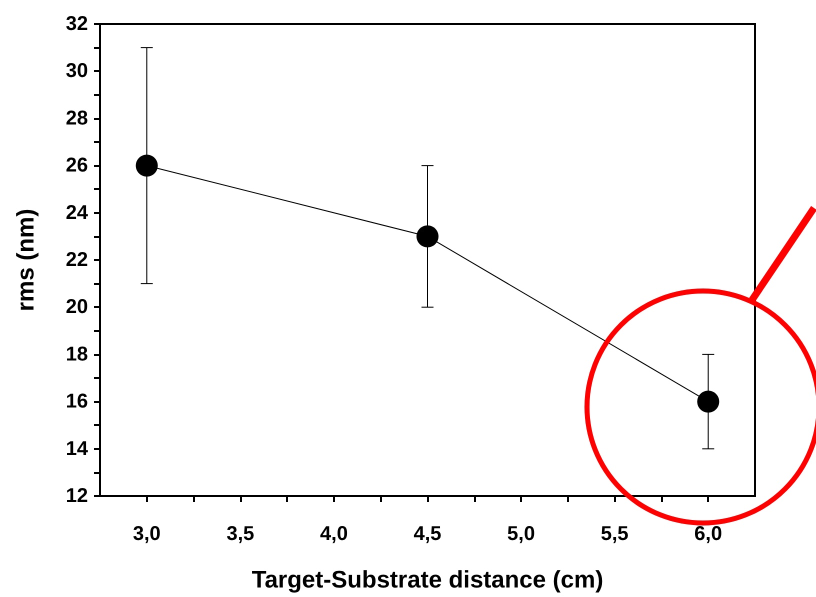 The width and height of the screenshot is (816, 597). Describe the element at coordinates (77, 260) in the screenshot. I see `y-tick-label: 22` at that location.